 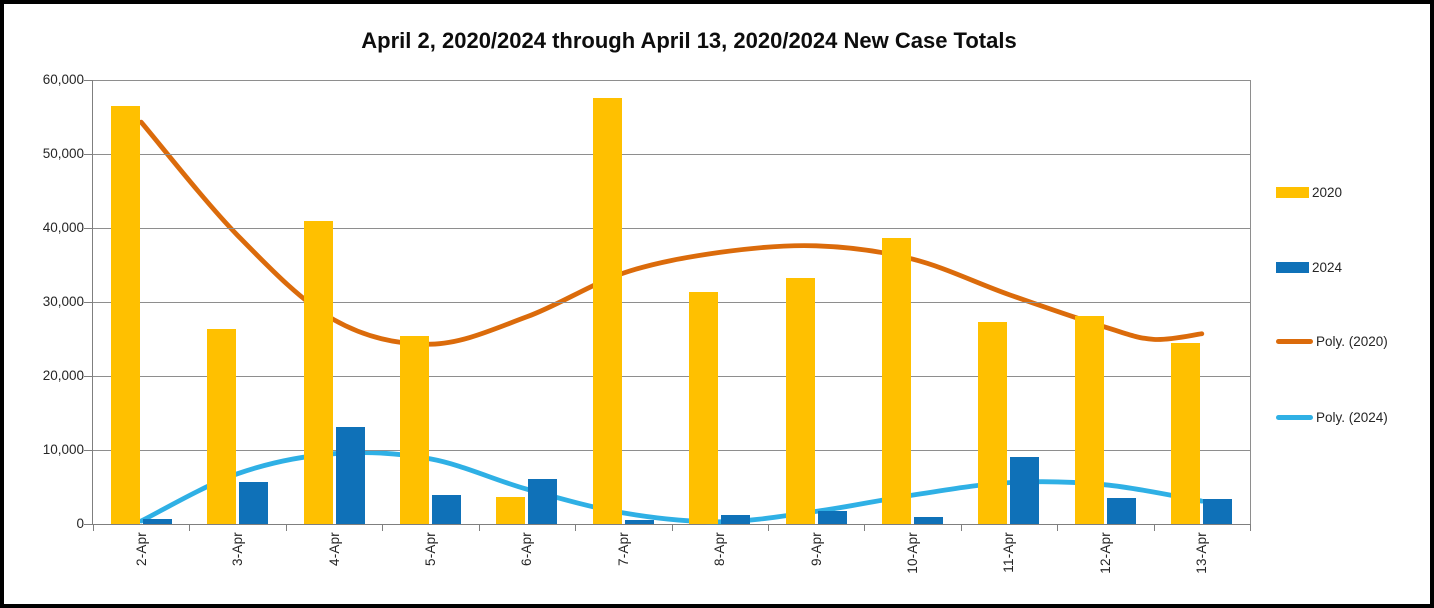 What do you see at coordinates (63, 153) in the screenshot?
I see `y-axis-label: 50,000` at bounding box center [63, 153].